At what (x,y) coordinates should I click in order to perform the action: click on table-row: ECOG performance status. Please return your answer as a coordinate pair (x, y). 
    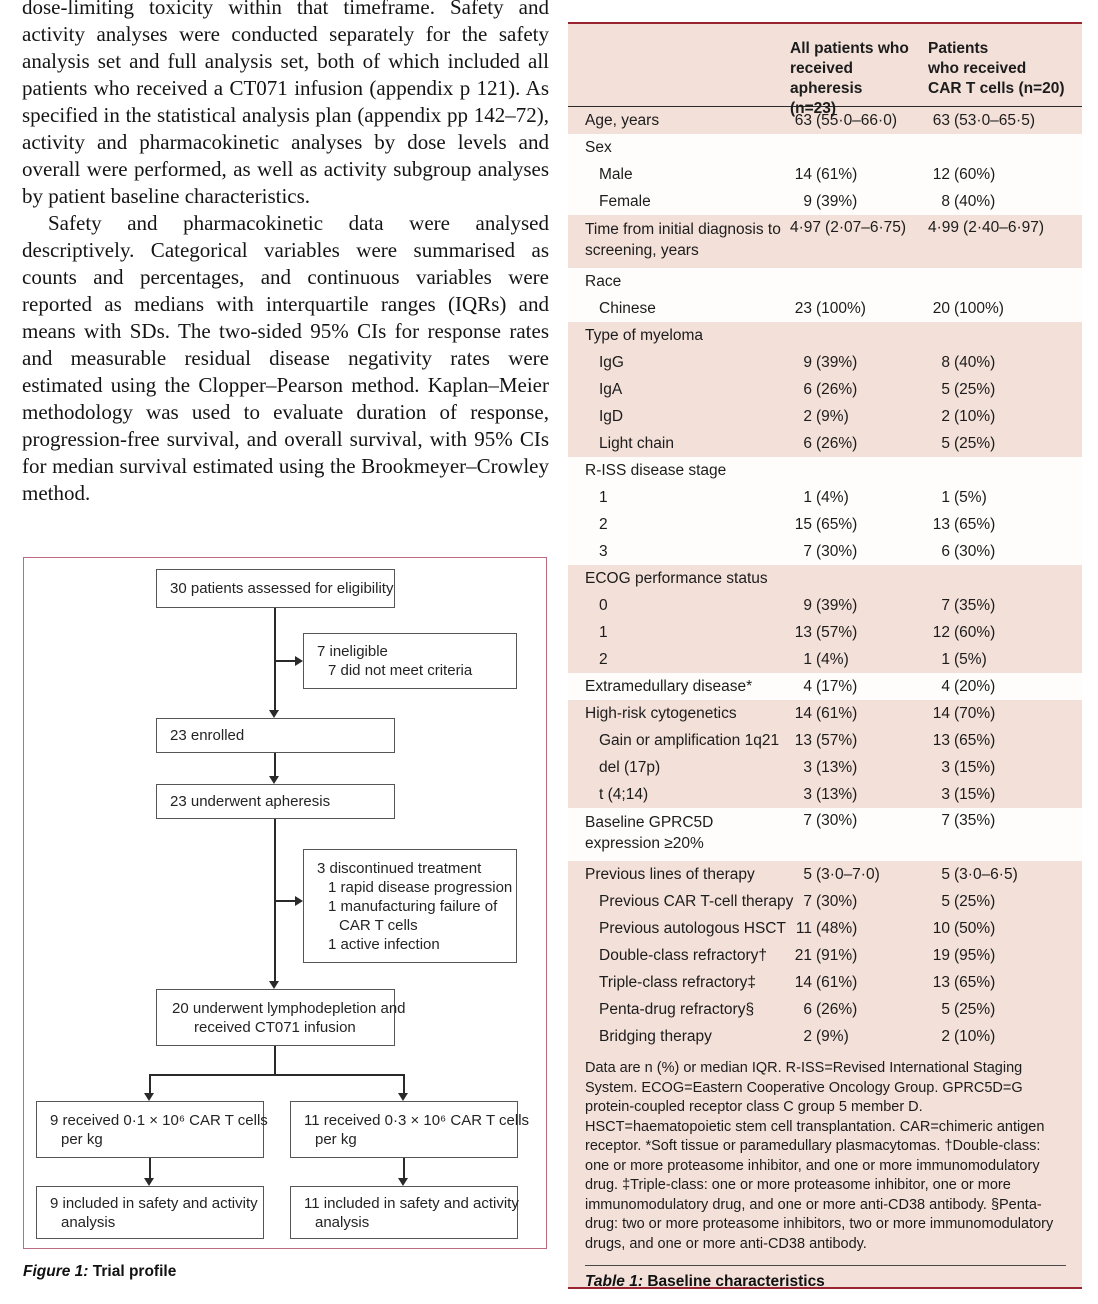
    Looking at the image, I should click on (825, 578).